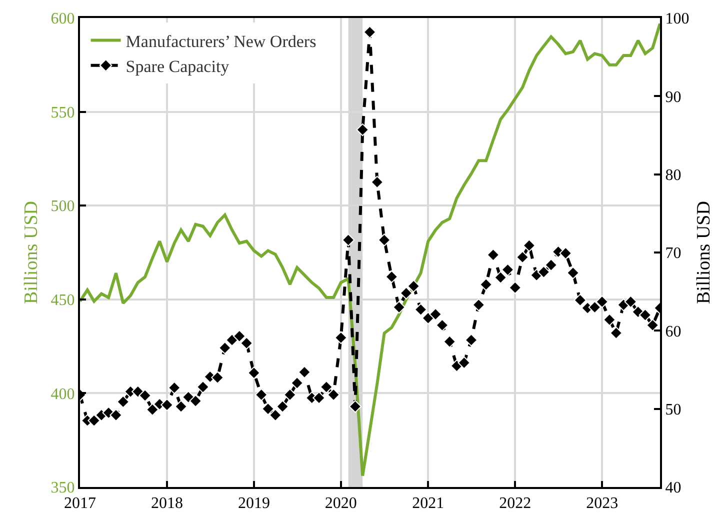 This screenshot has height=517, width=725. Describe the element at coordinates (62, 488) in the screenshot. I see `y-tick-label: 350` at that location.